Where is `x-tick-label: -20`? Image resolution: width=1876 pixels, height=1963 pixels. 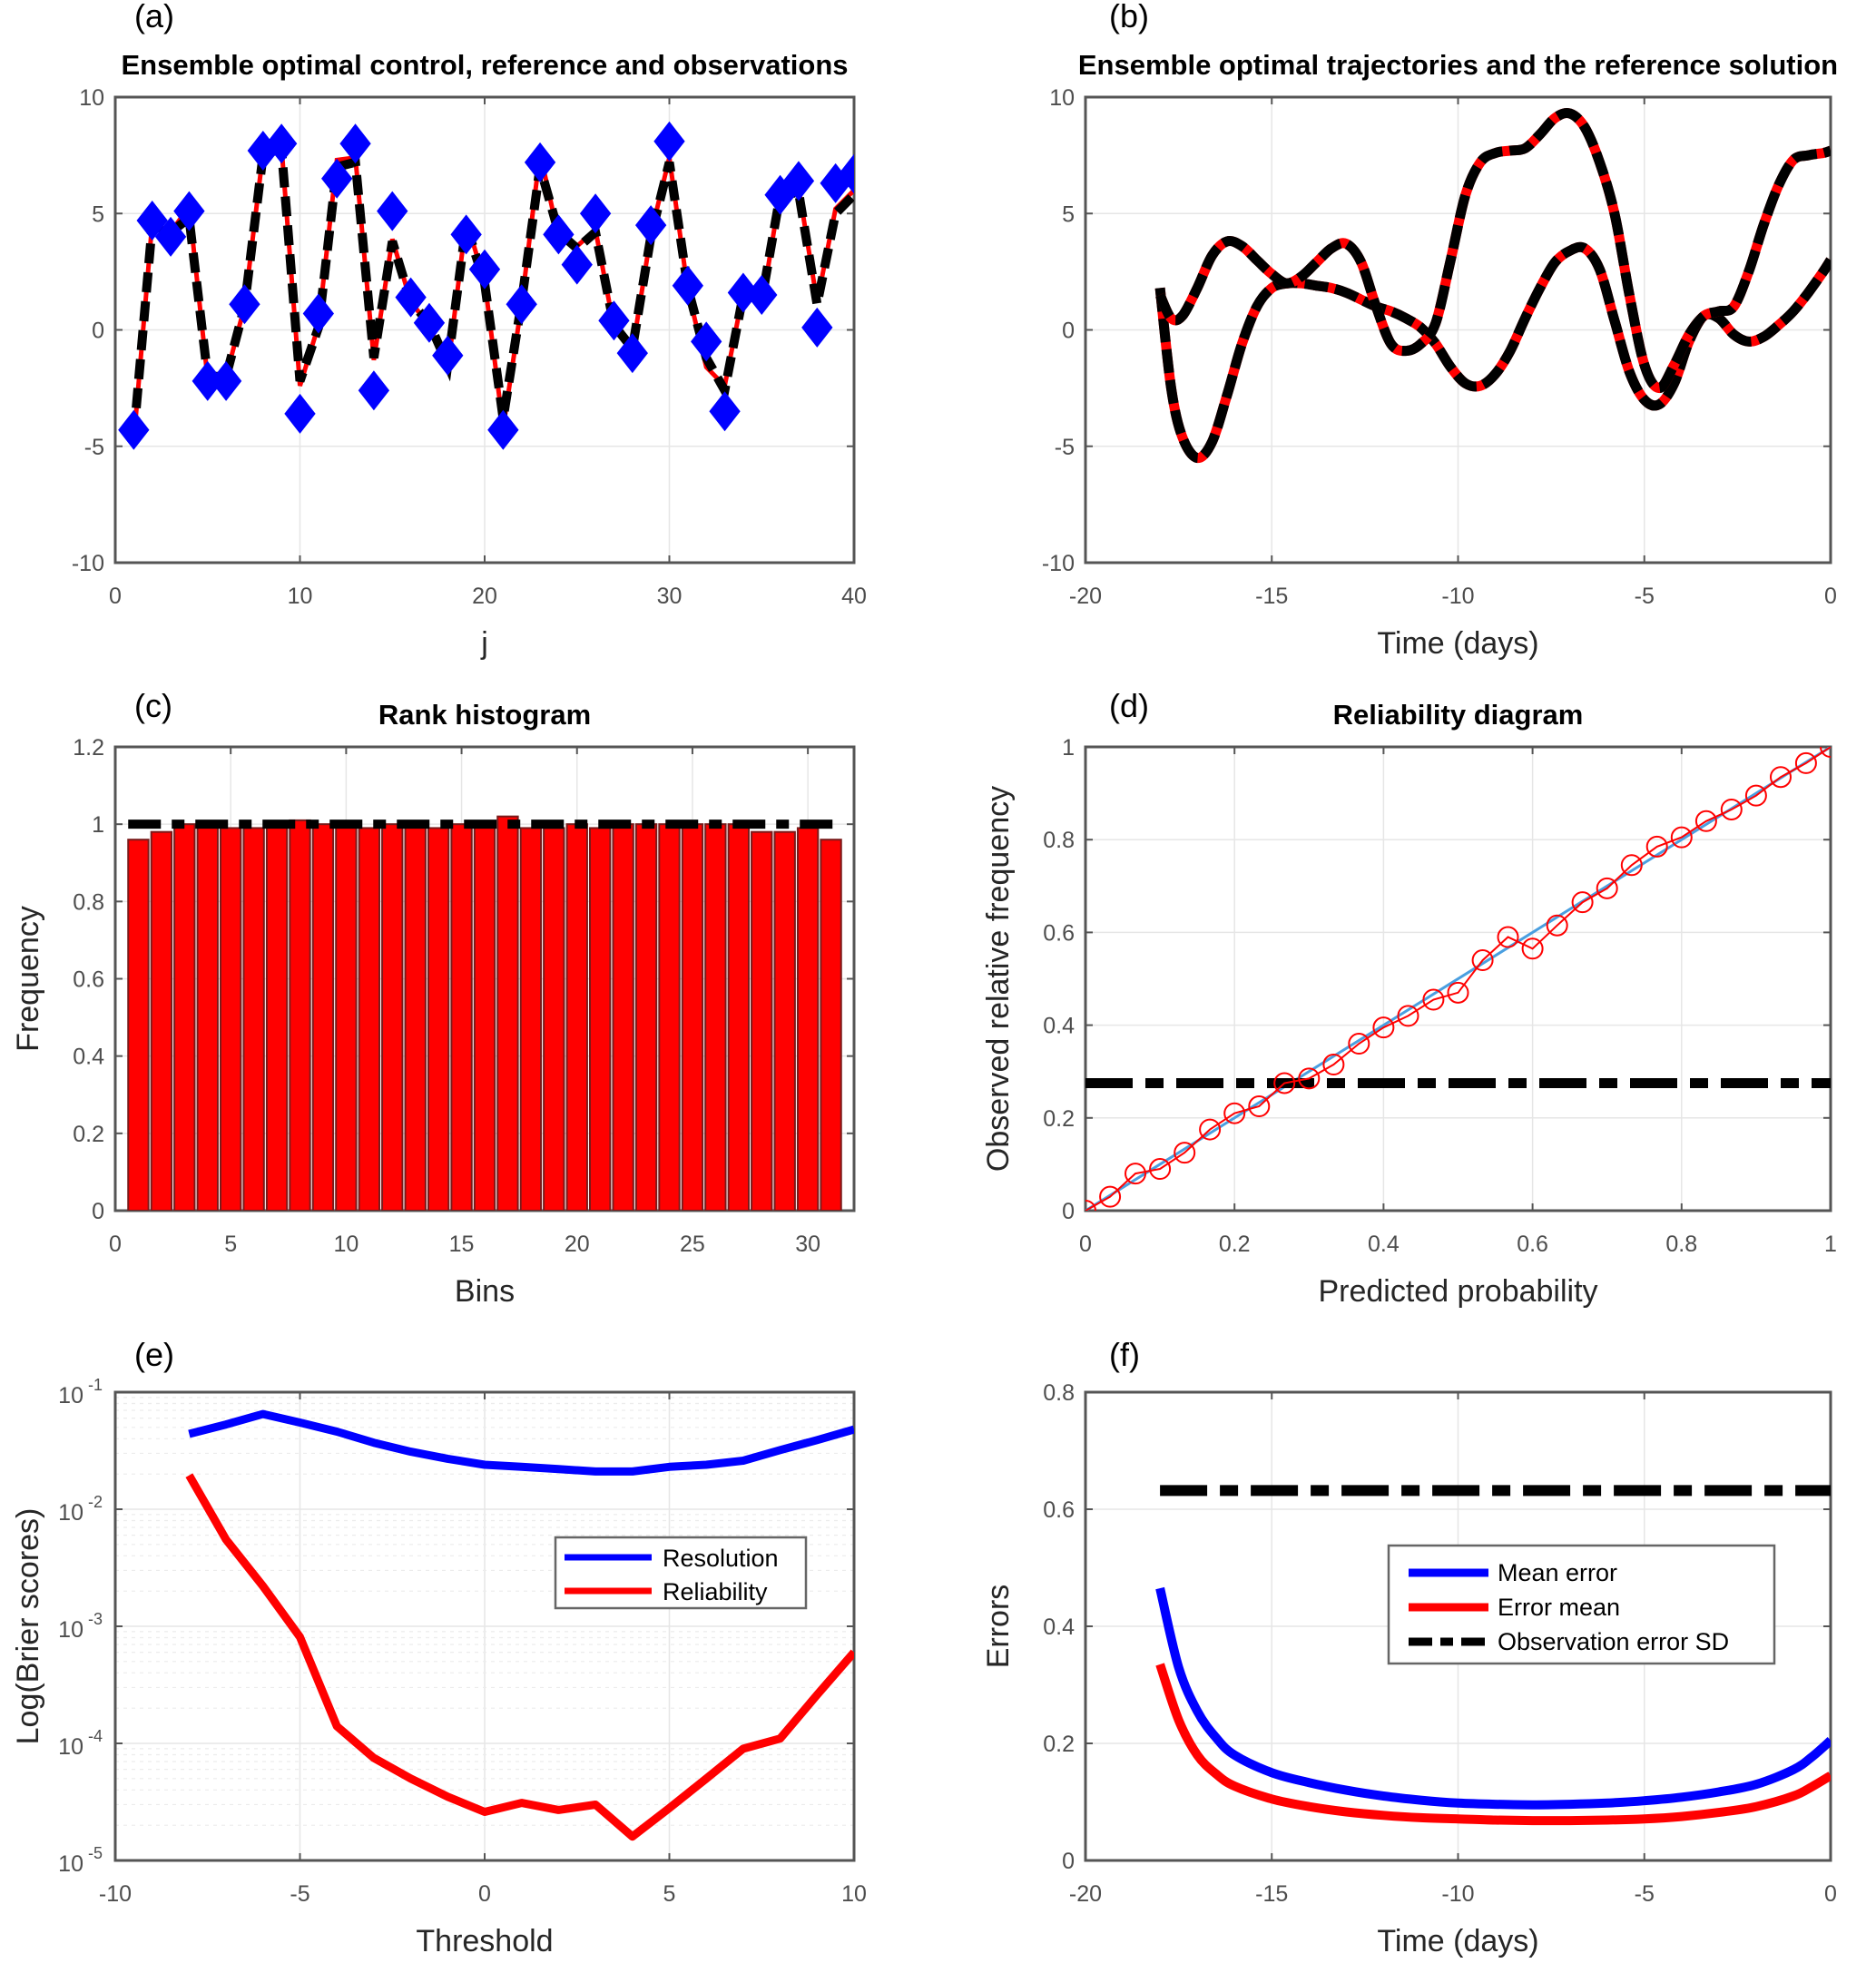 x-tick-label: -20 is located at coordinates (1086, 596).